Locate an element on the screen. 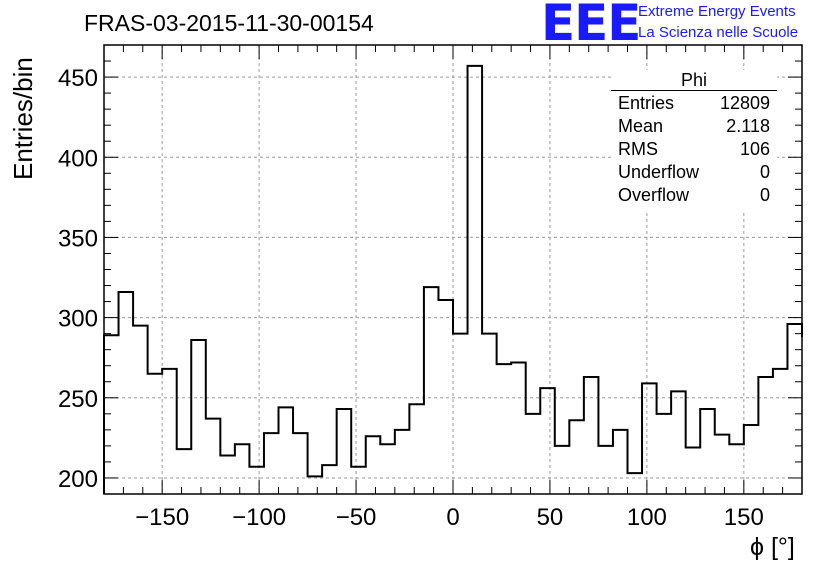  eee-logo: EEE is located at coordinates (591, 26).